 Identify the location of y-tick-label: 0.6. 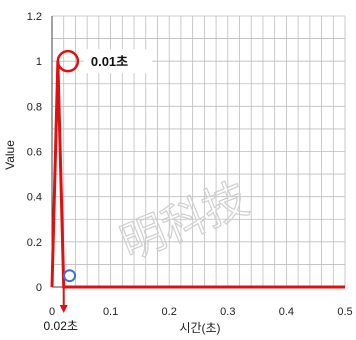
(34, 153).